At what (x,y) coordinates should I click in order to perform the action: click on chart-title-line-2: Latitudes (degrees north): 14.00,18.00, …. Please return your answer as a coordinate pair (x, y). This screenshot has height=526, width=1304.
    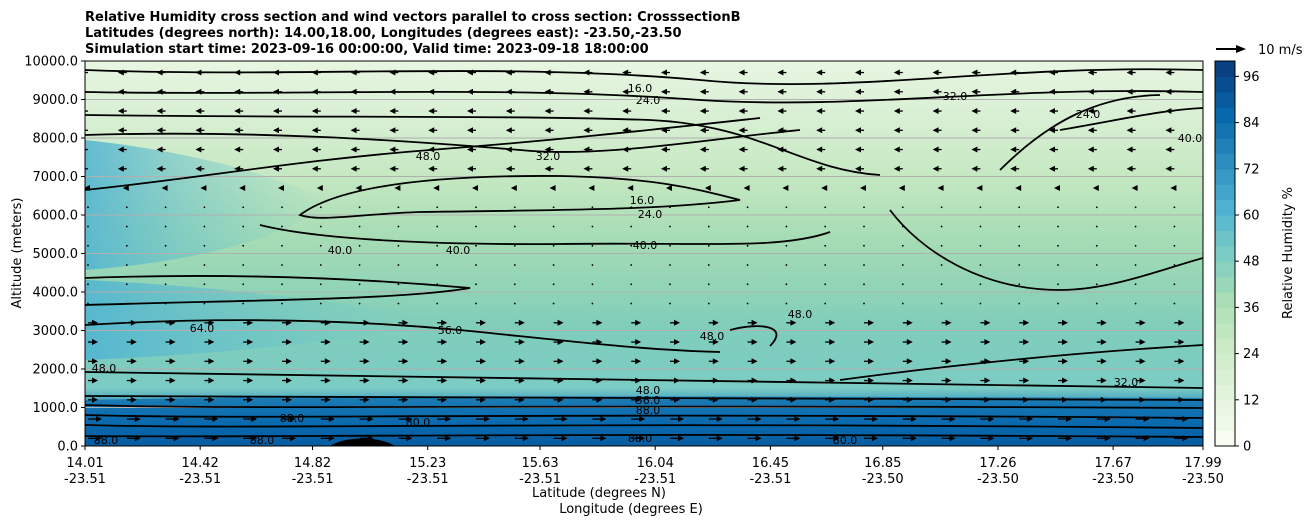
    Looking at the image, I should click on (383, 33).